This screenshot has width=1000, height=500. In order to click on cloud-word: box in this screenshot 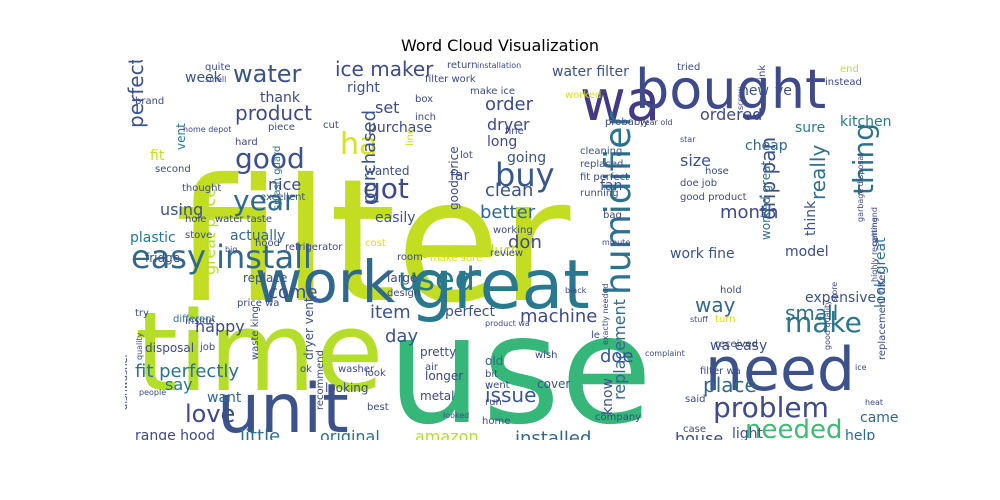, I will do `click(424, 99)`.